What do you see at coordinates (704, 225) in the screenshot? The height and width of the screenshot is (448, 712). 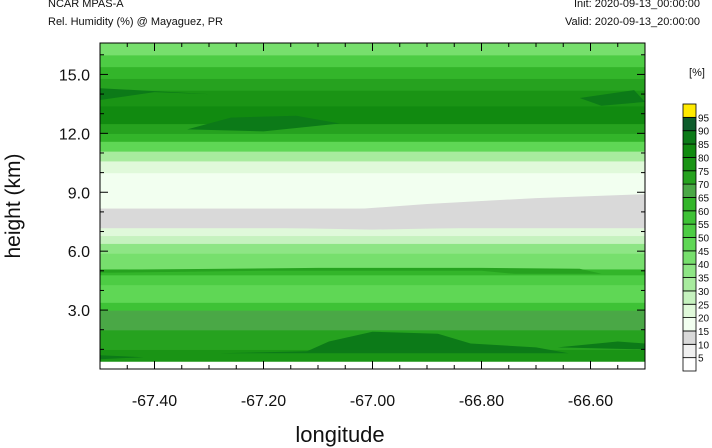 I see `colorbar-label: 55` at bounding box center [704, 225].